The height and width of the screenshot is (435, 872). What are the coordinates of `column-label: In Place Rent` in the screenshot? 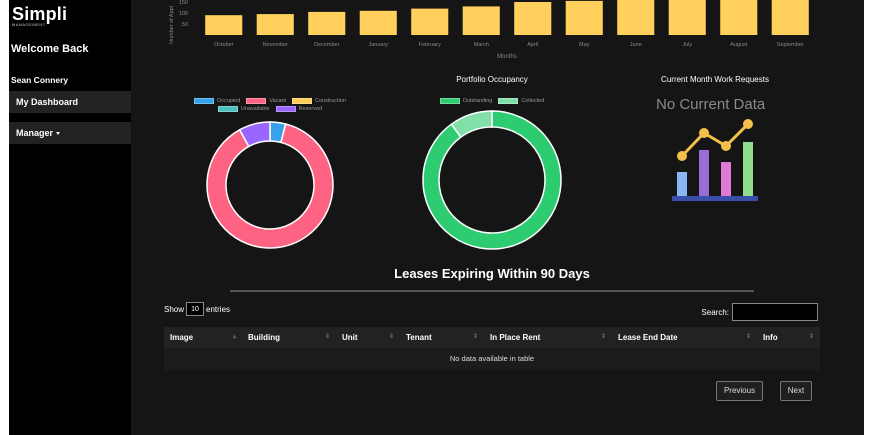 It's located at (515, 337).